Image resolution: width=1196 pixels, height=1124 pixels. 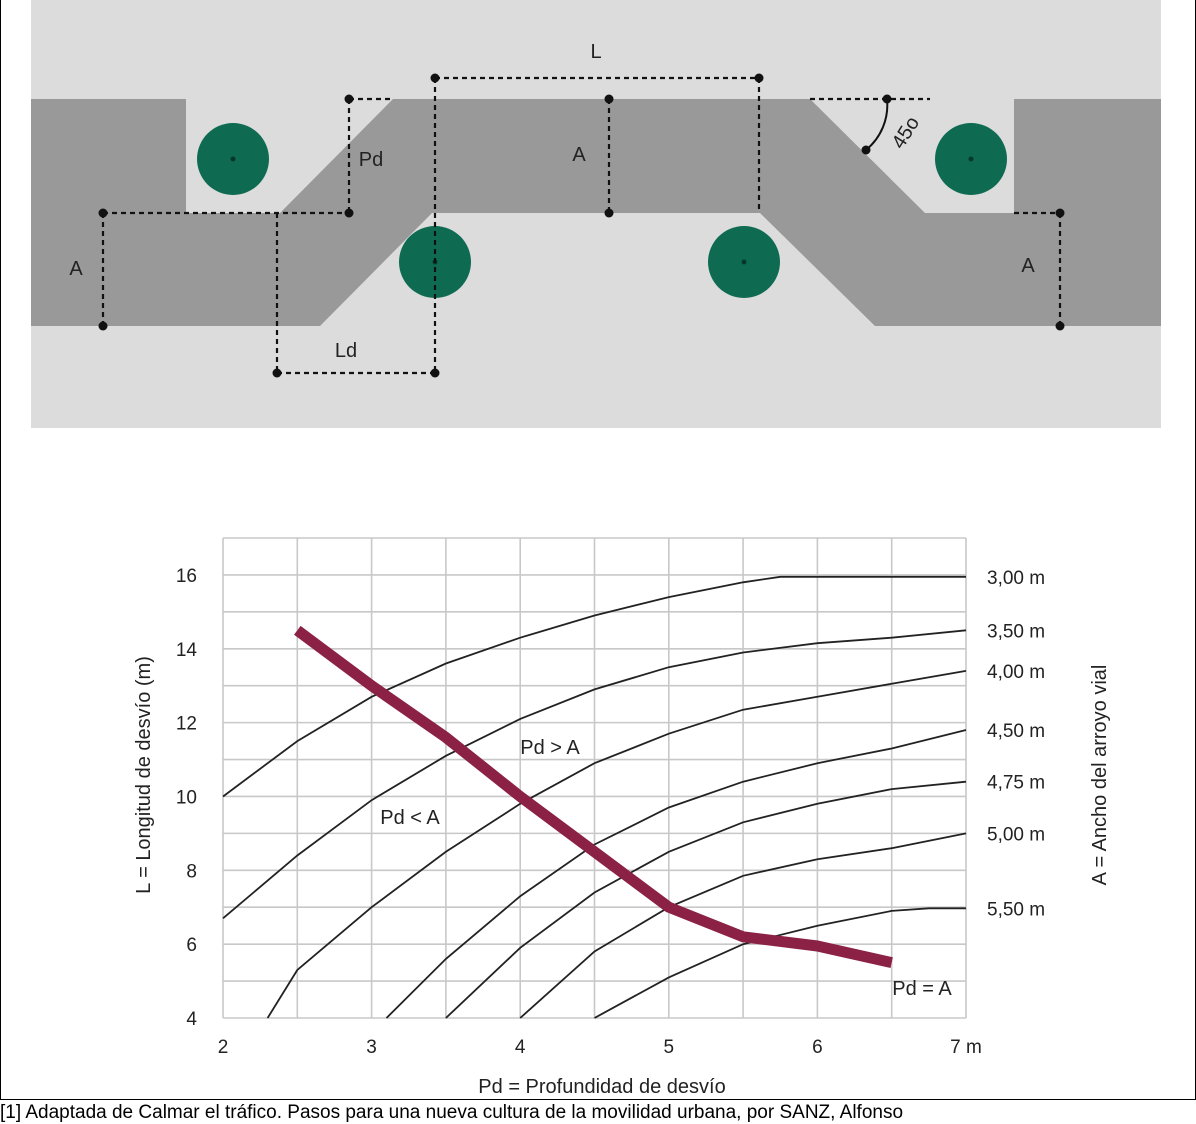 What do you see at coordinates (520, 1047) in the screenshot?
I see `x-tick-label: 4` at bounding box center [520, 1047].